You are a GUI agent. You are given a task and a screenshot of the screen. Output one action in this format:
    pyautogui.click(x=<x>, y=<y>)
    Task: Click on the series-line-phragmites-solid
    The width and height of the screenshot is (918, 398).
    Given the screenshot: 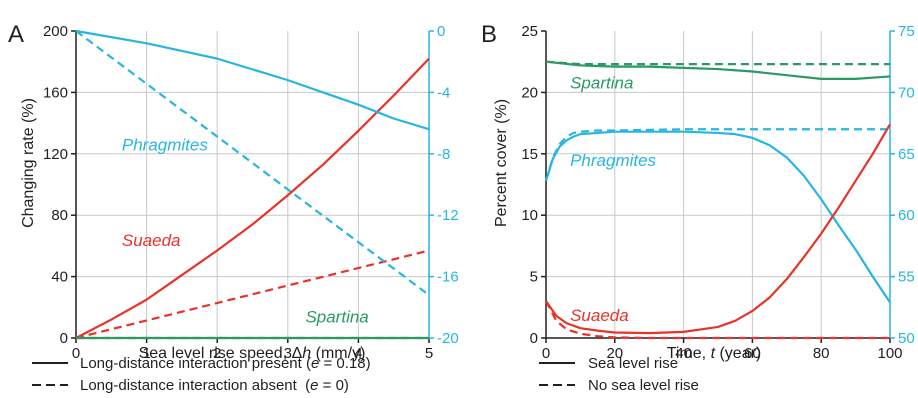 What is the action you would take?
    pyautogui.click(x=252, y=80)
    